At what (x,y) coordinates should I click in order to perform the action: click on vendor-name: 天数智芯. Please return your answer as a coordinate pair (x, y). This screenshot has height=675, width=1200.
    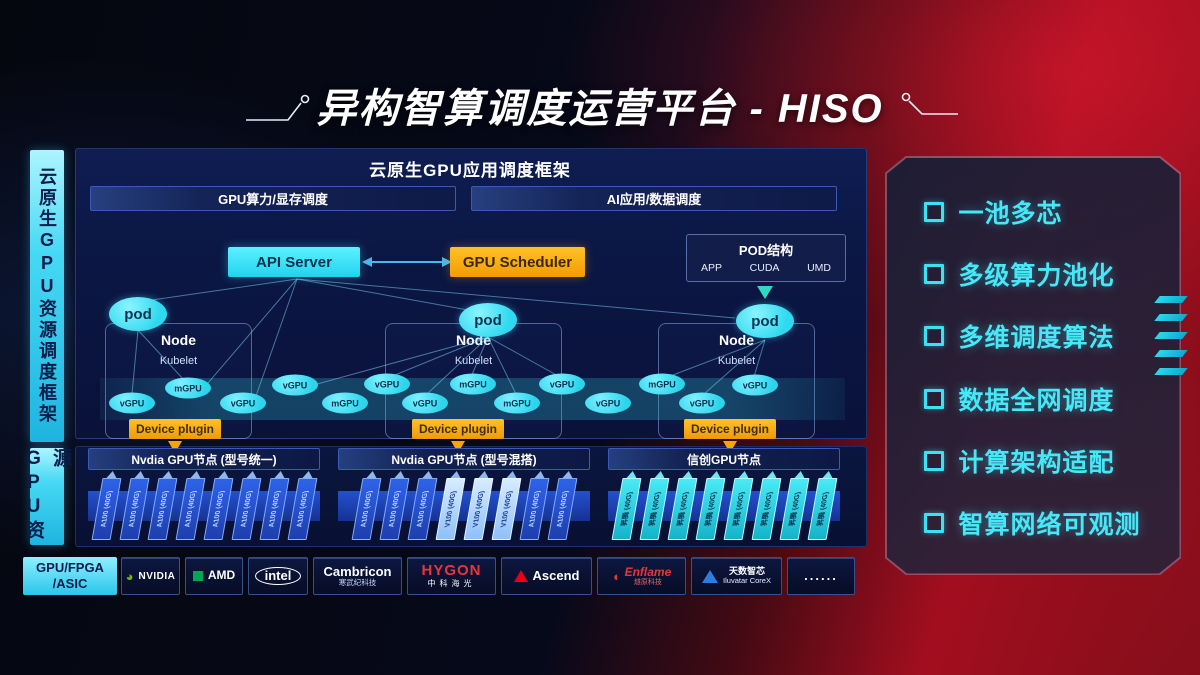
    Looking at the image, I should click on (746, 570).